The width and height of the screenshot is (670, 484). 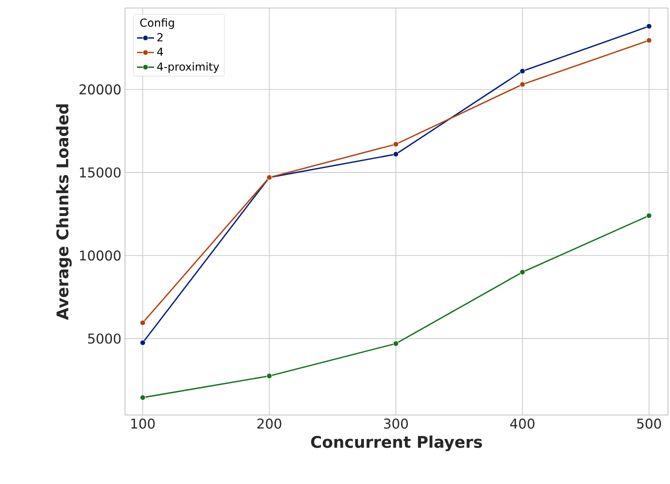 I want to click on x-tick-label: 300, so click(x=396, y=423).